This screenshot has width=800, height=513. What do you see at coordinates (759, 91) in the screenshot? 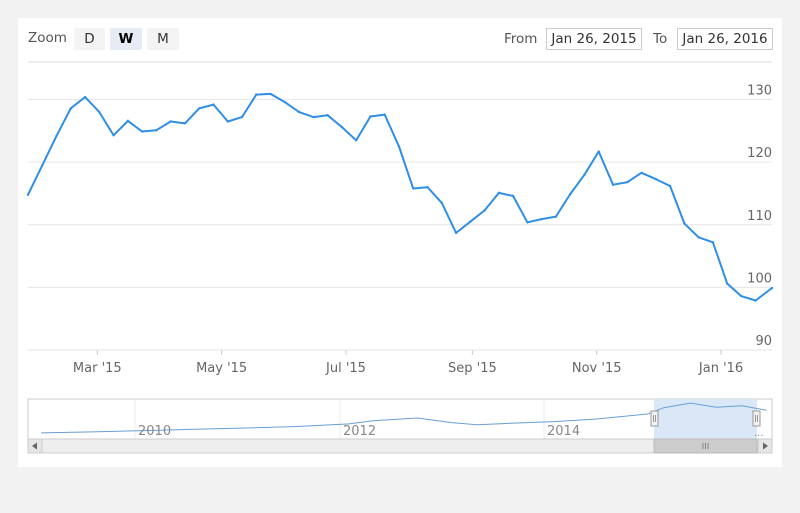
I see `y-tick-label: 130` at bounding box center [759, 91].